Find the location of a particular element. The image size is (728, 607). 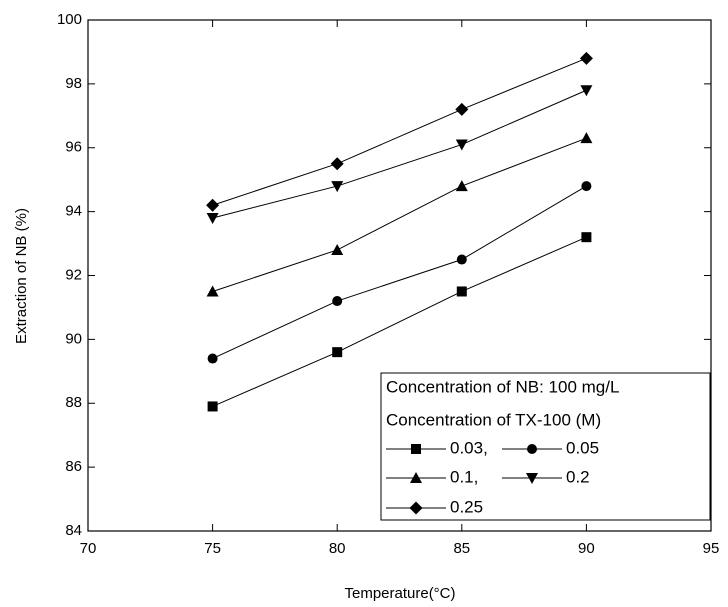

x-tick-label: 85 is located at coordinates (461, 548).